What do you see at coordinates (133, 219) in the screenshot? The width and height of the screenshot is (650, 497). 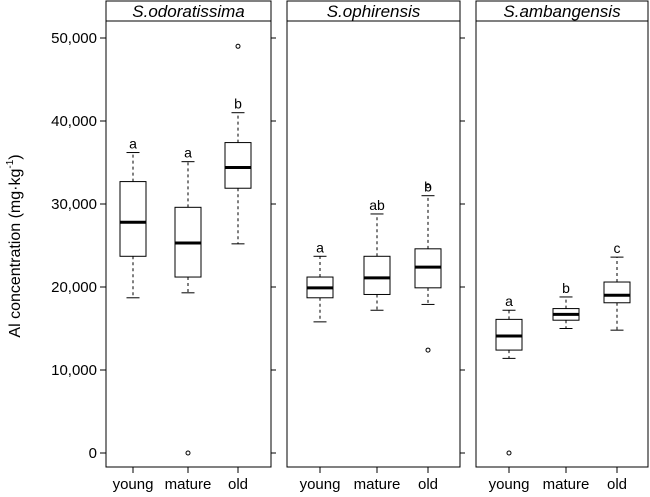 I see `box-young` at bounding box center [133, 219].